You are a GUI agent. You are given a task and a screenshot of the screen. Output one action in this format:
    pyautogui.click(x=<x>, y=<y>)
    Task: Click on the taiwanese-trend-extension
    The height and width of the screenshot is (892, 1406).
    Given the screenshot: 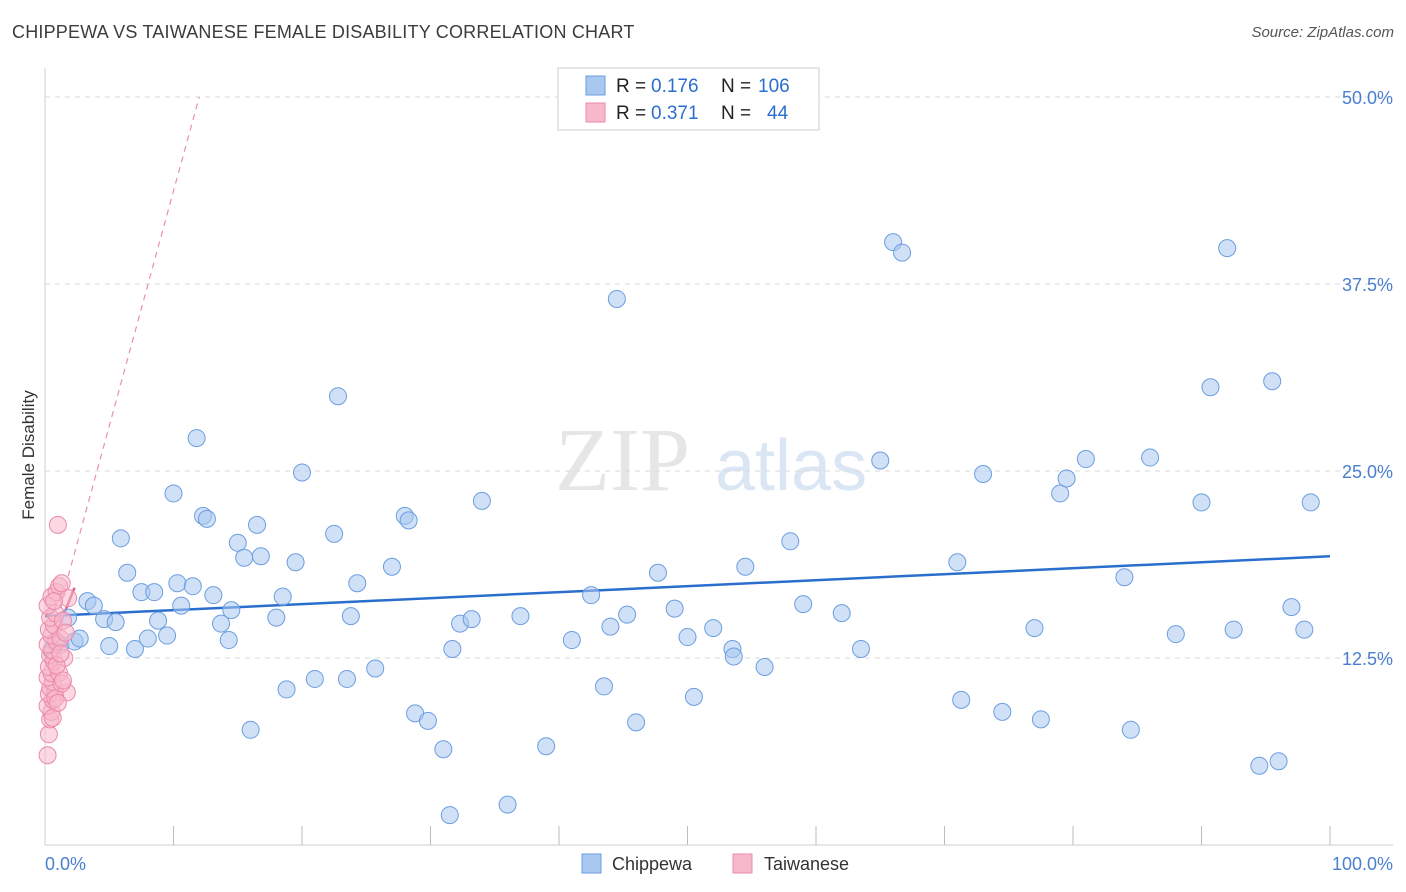 What is the action you would take?
    pyautogui.click(x=122, y=379)
    